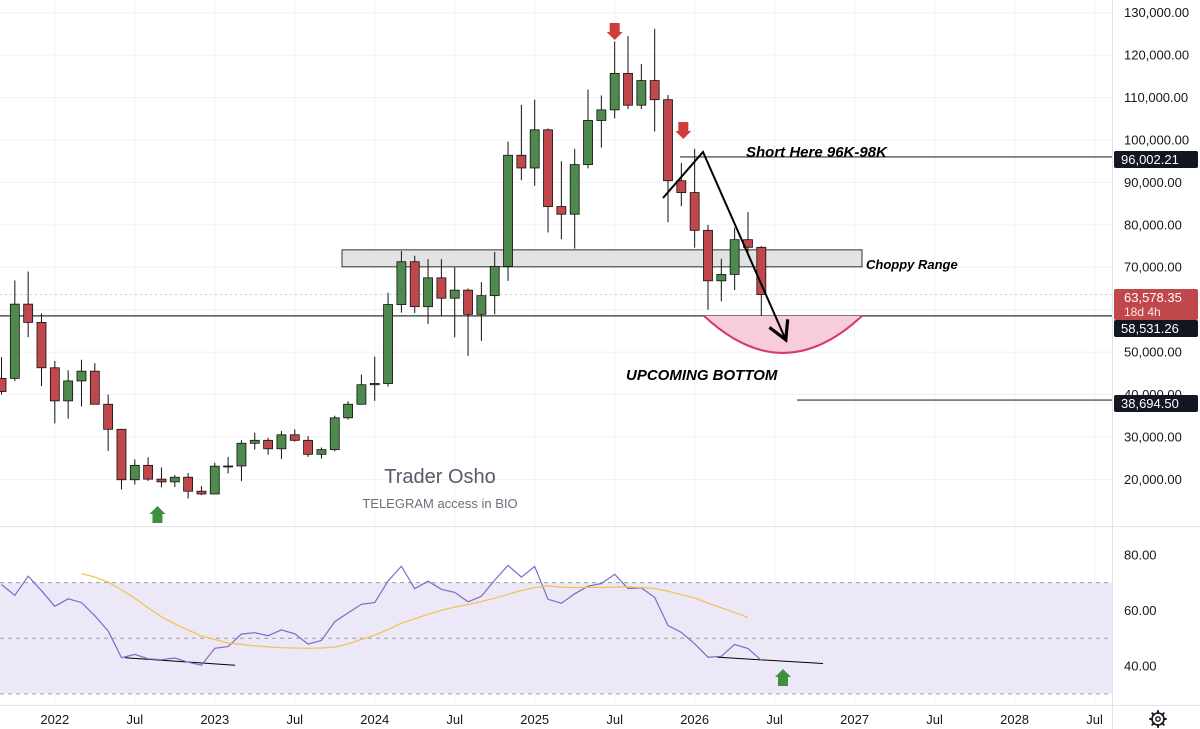  What do you see at coordinates (1156, 139) in the screenshot?
I see `price-tick-label: 100,000.00` at bounding box center [1156, 139].